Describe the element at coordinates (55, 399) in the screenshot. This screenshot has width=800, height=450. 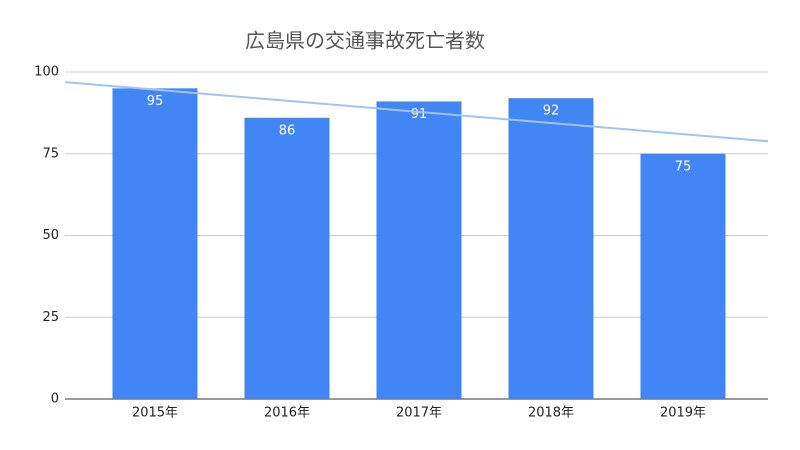
I see `y-tick-label: 0` at that location.